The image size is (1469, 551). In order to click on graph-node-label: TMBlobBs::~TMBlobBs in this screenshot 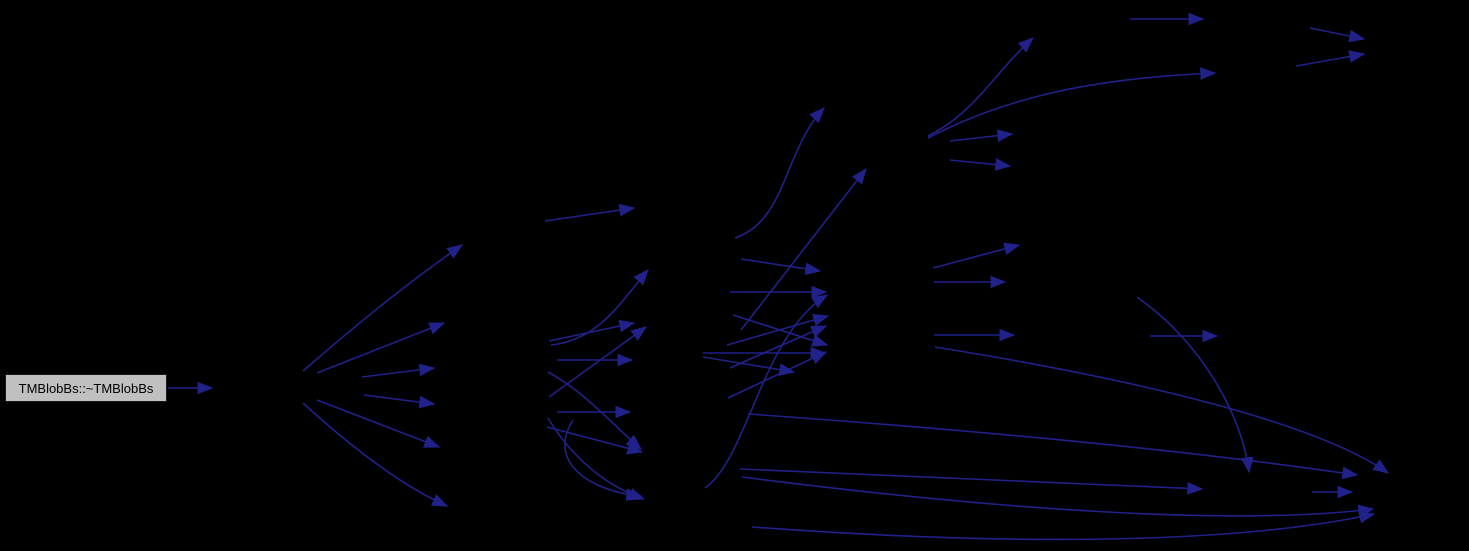, I will do `click(86, 388)`.